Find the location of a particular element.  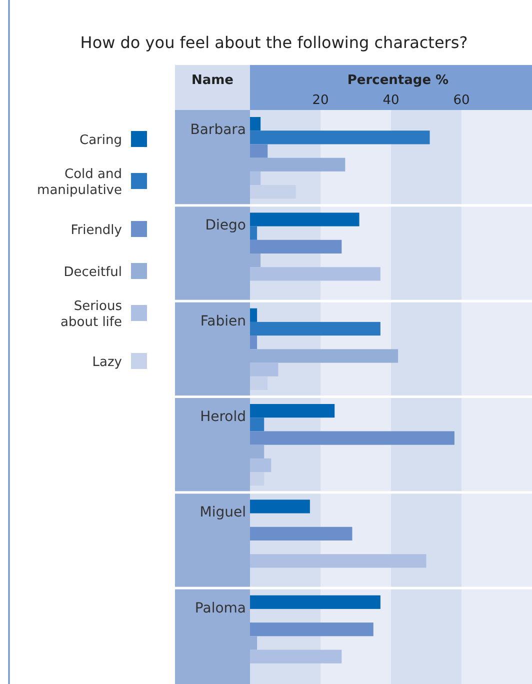

y-tick-label: Miguel is located at coordinates (223, 512).